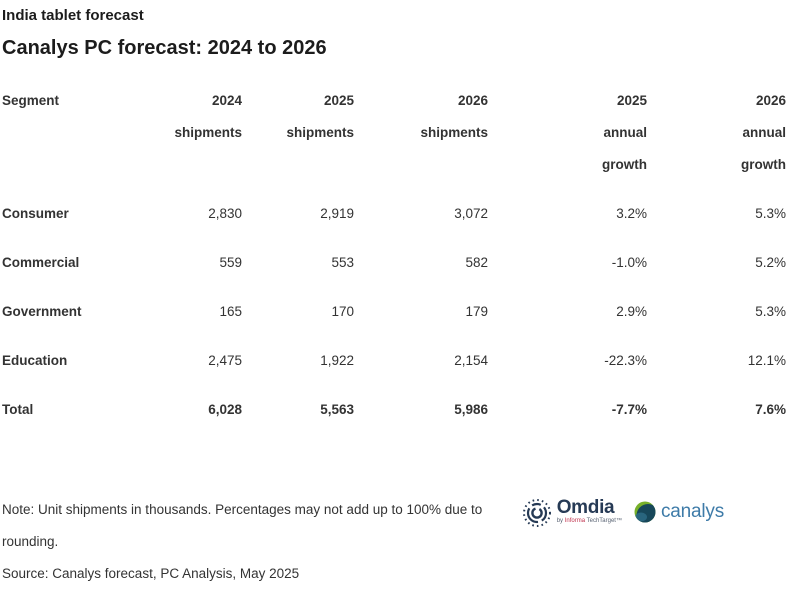 Image resolution: width=786 pixels, height=591 pixels. Describe the element at coordinates (31, 100) in the screenshot. I see `header-line: Segment` at that location.